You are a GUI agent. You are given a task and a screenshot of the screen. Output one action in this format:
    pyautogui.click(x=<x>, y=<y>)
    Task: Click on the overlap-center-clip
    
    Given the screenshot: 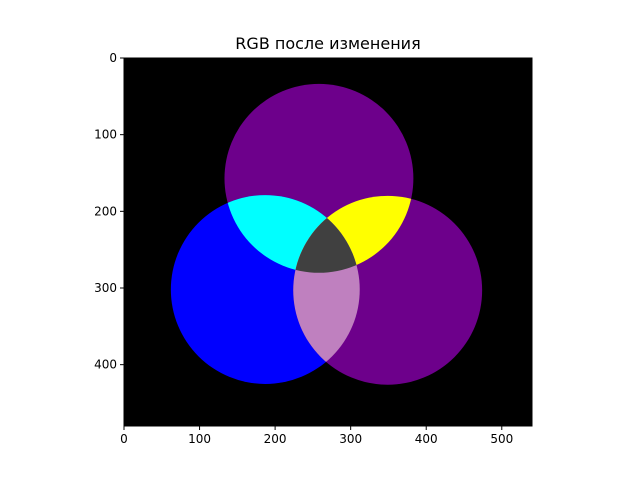 What is the action you would take?
    pyautogui.click(x=326, y=234)
    